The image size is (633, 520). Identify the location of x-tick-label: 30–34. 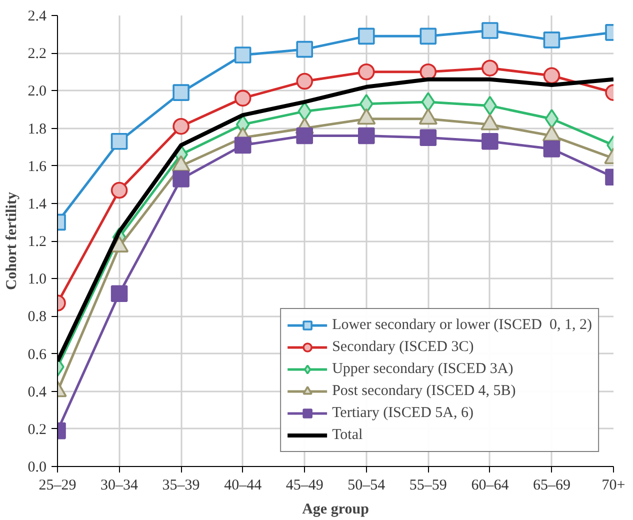
(119, 486).